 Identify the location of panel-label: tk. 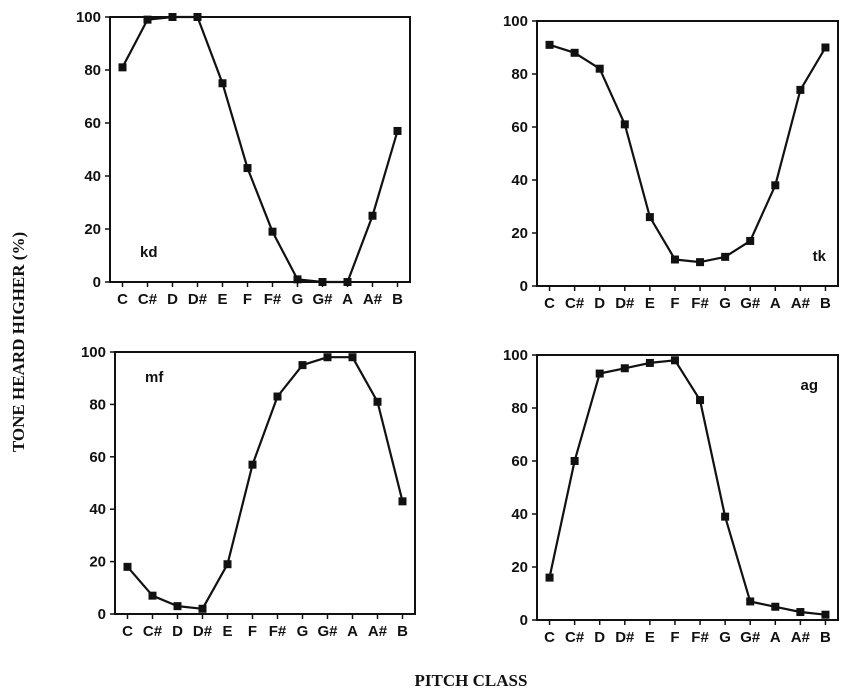
(820, 256).